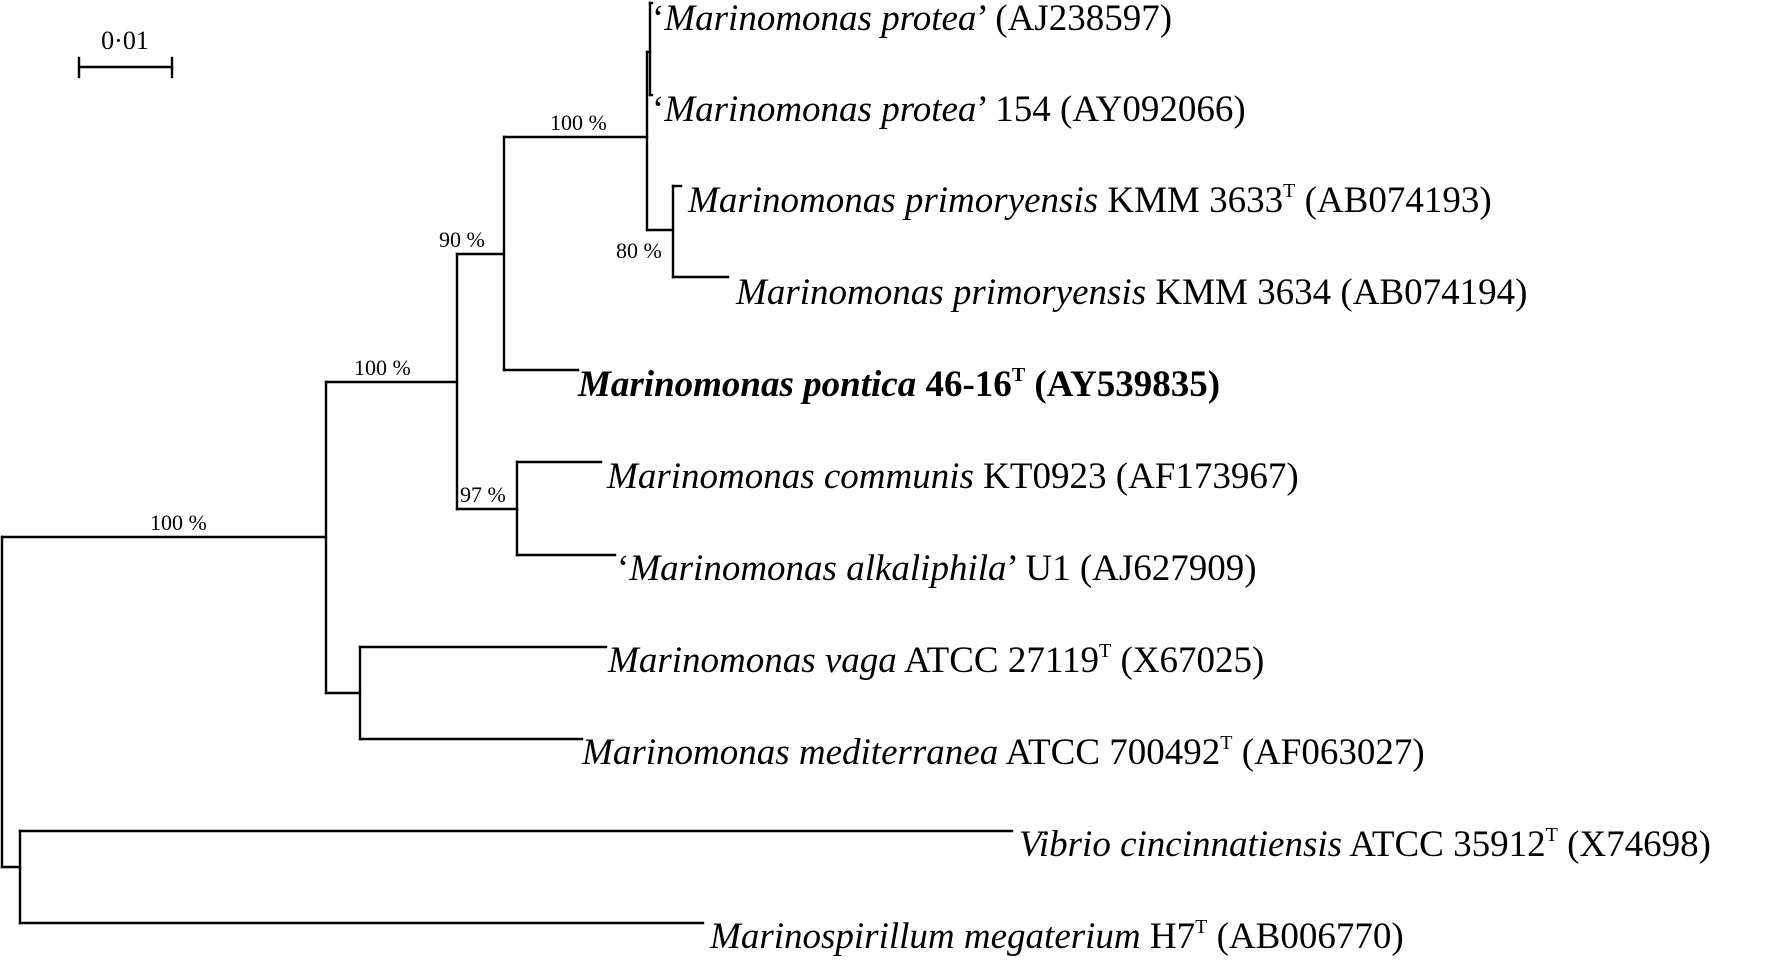  Describe the element at coordinates (406, 322) in the screenshot. I see `bootstrap-labels: 100 % 100 % 90 % 100 % 80 % 97 %` at that location.